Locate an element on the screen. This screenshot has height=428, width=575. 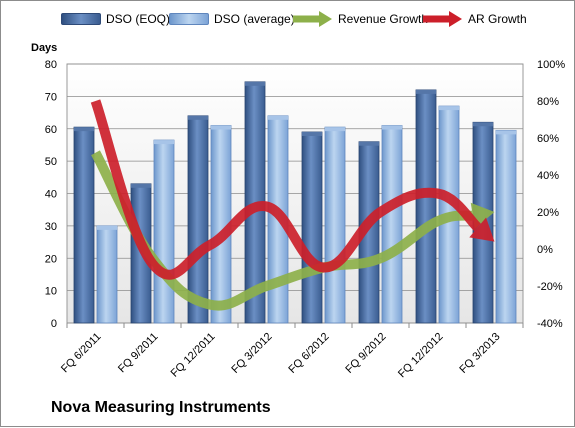
y-left-tick-label: 0 is located at coordinates (54, 324).